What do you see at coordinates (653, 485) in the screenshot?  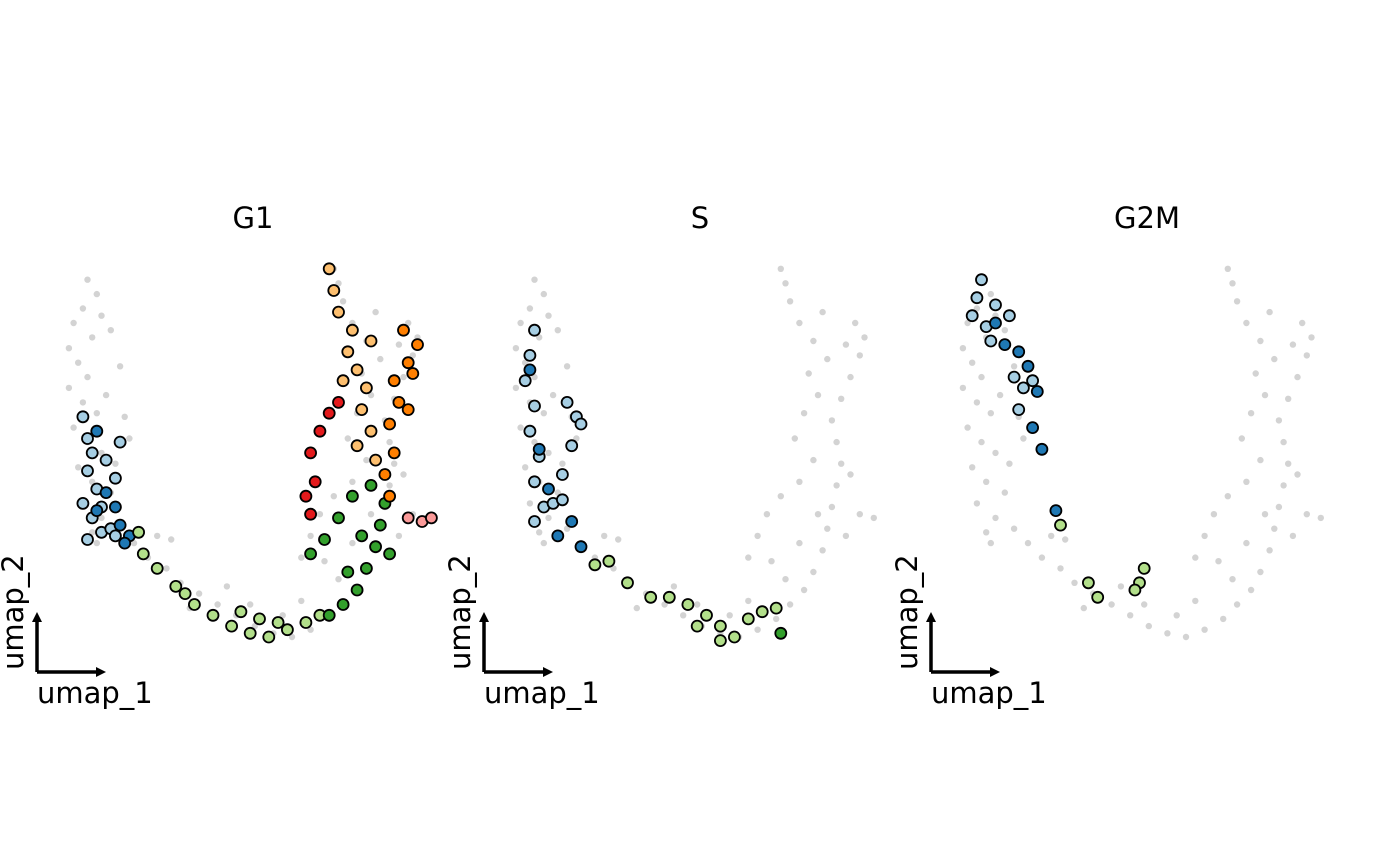 I see `highlighted-cells` at bounding box center [653, 485].